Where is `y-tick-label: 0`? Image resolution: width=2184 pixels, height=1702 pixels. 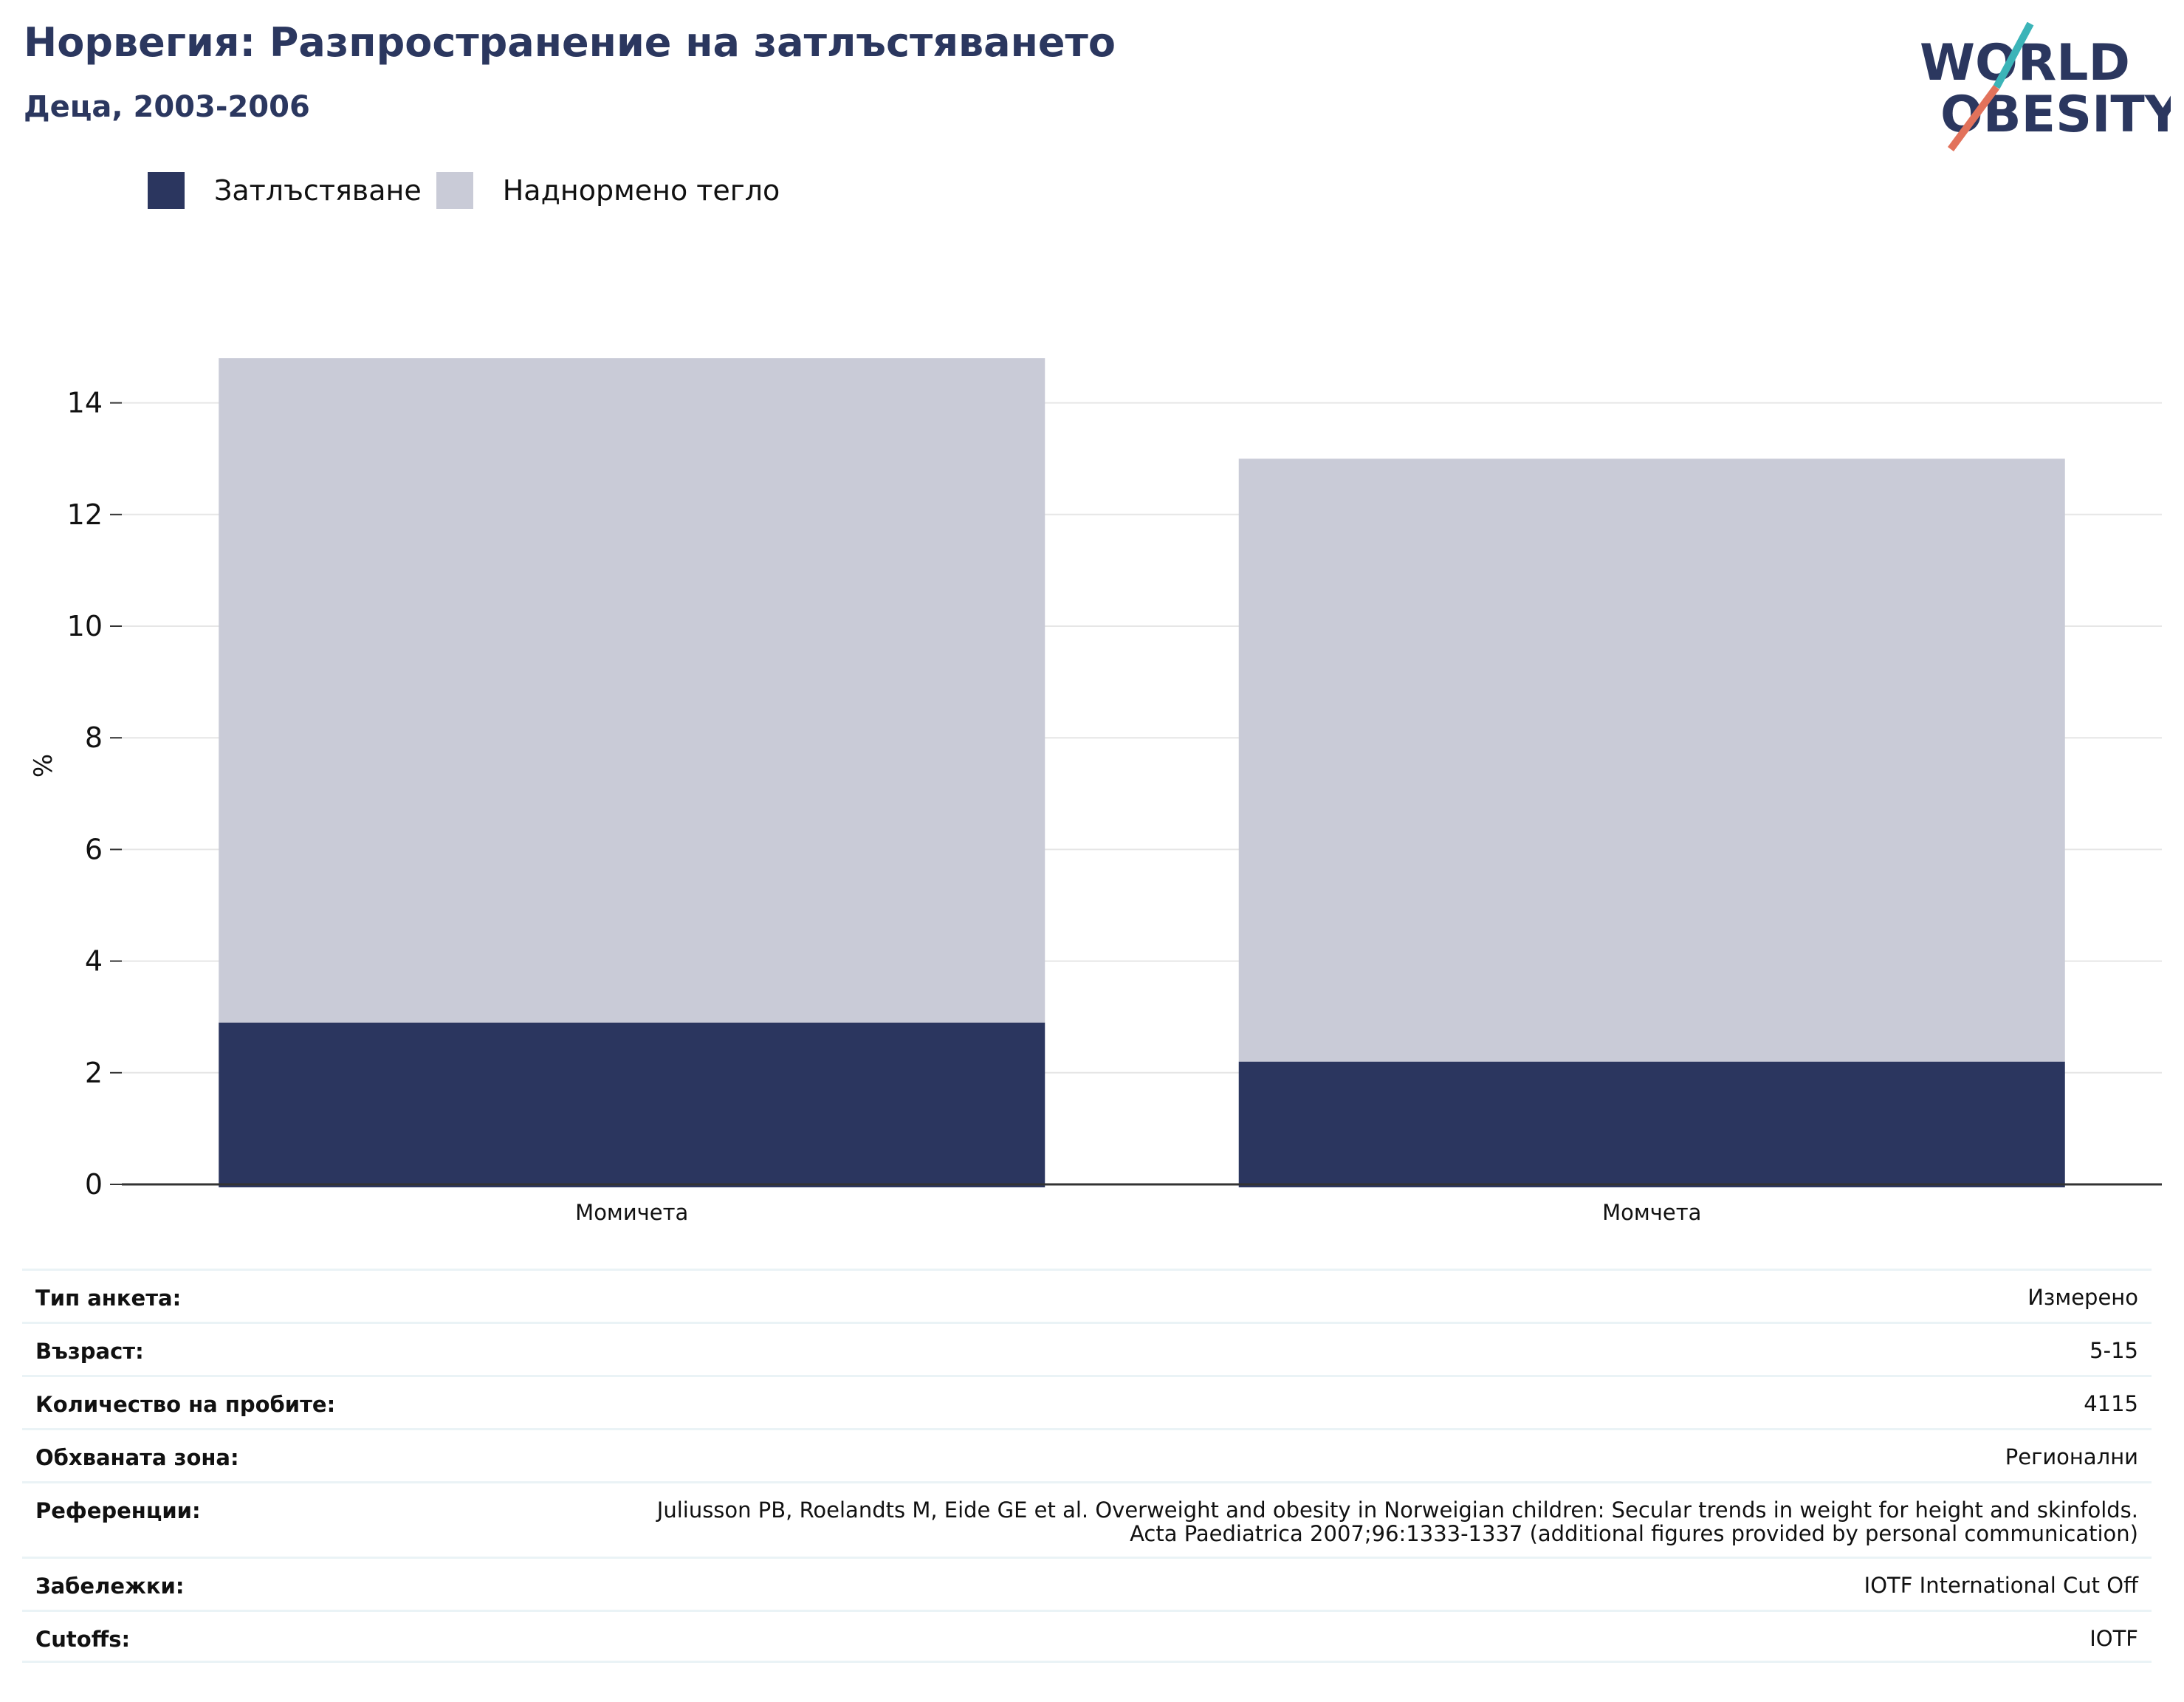 y-tick-label: 0 is located at coordinates (94, 1184).